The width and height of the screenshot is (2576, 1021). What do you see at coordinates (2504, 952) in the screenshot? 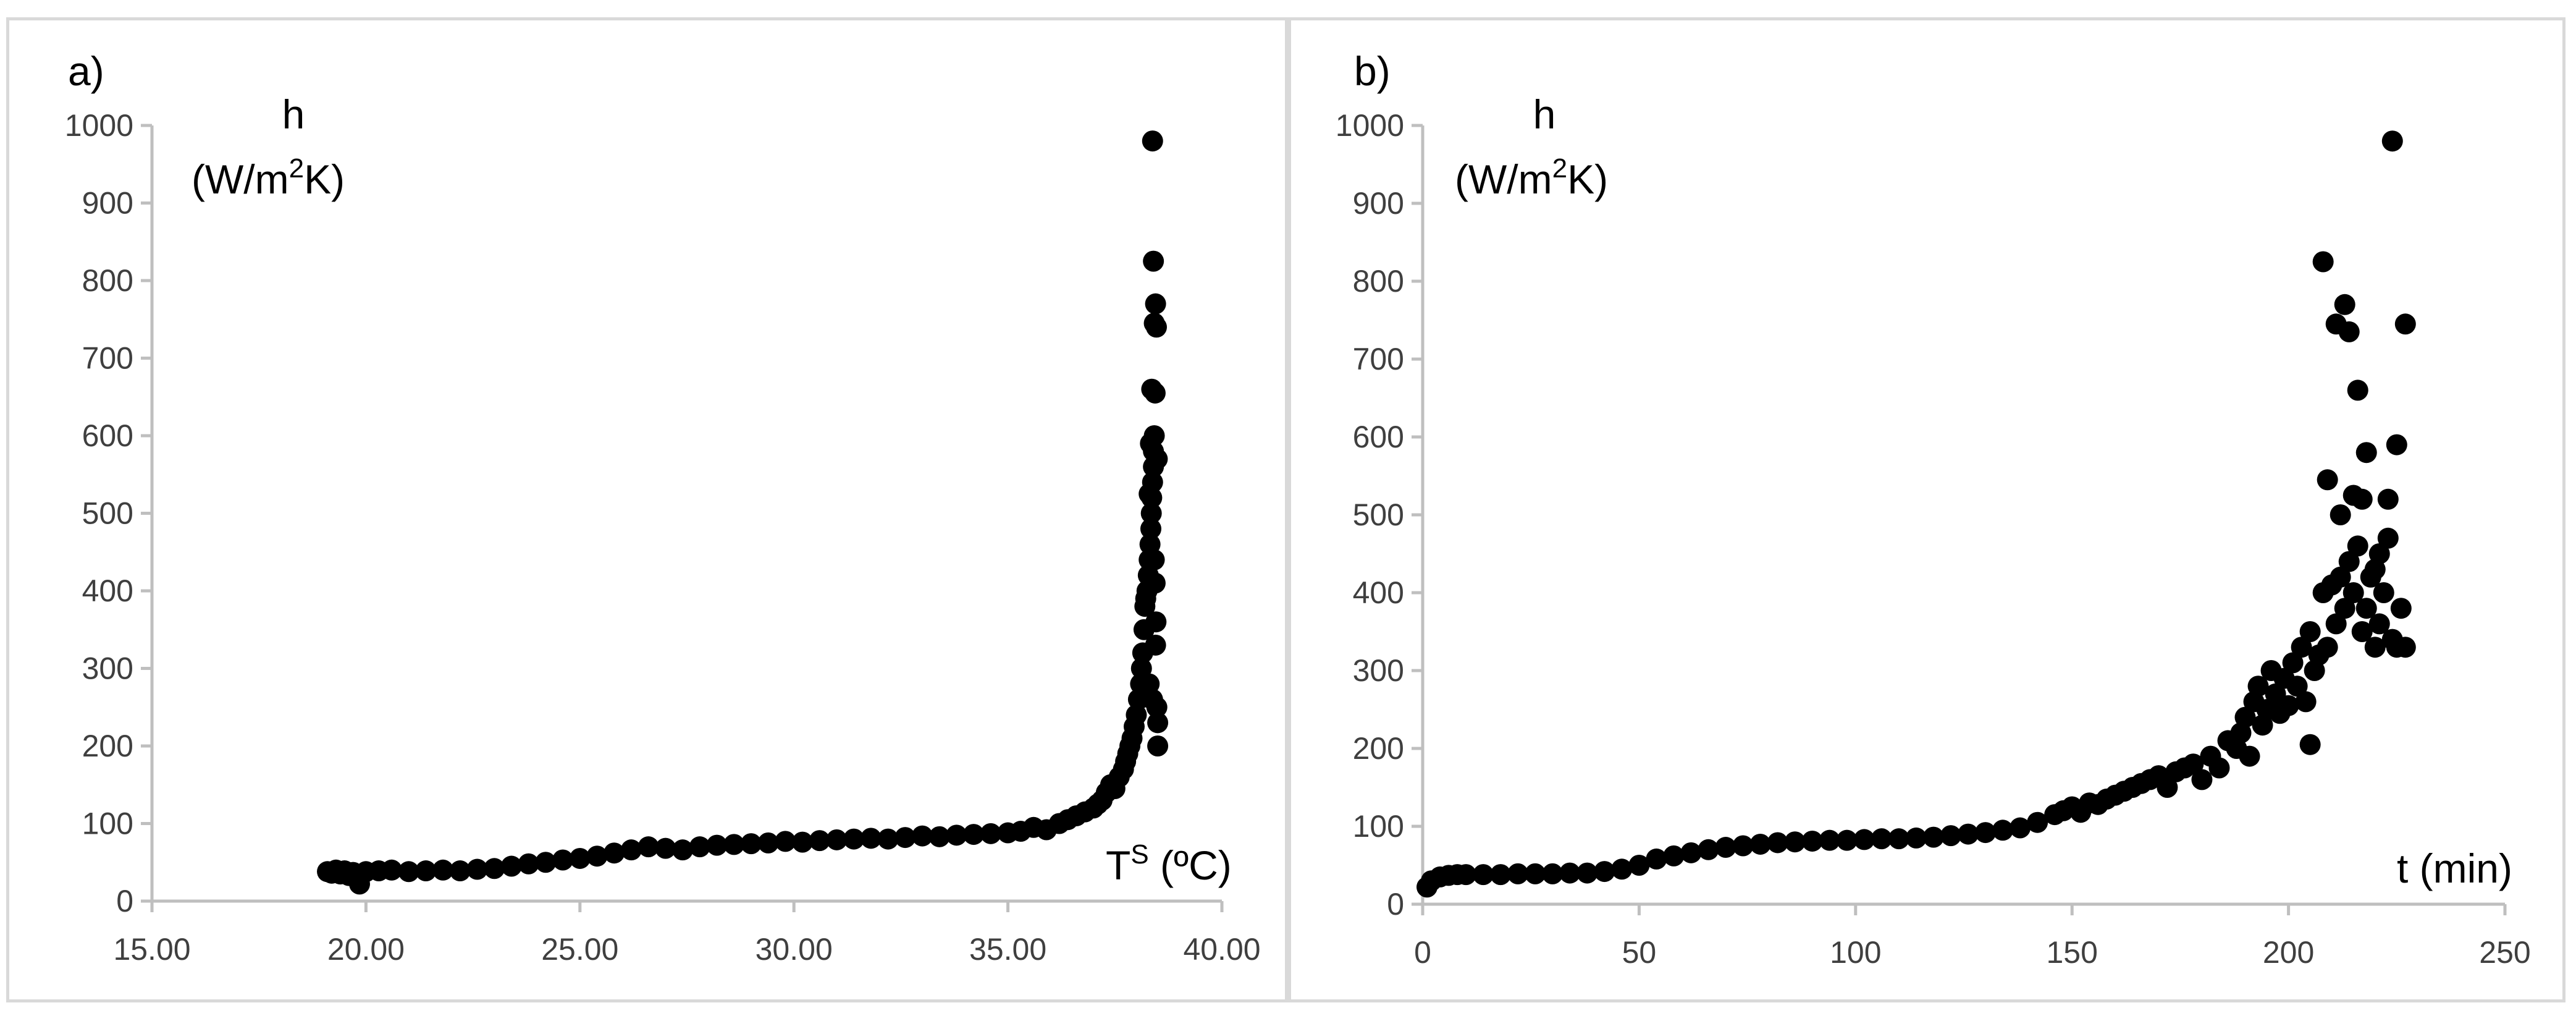
I see `x-tick-label: 250` at bounding box center [2504, 952].